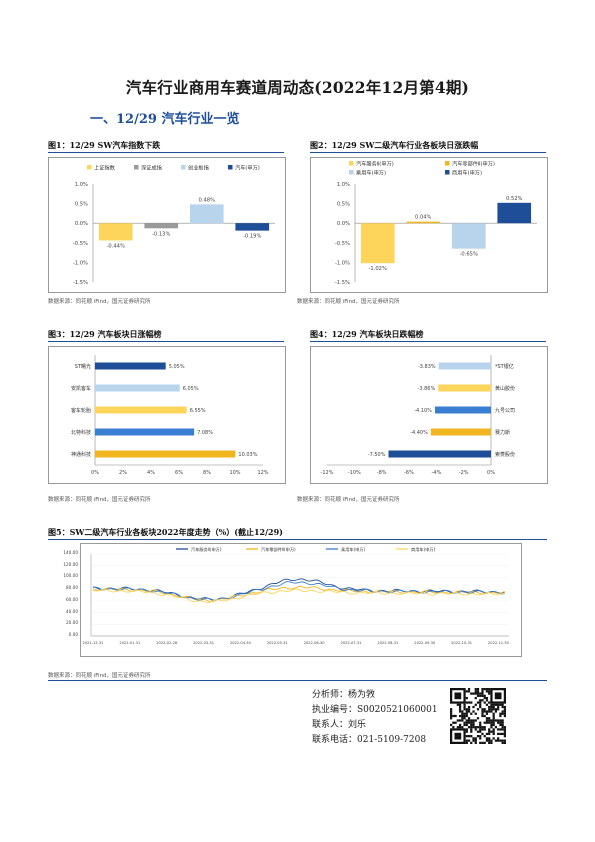 Image resolution: width=595 pixels, height=842 pixels. What do you see at coordinates (81, 185) in the screenshot?
I see `fig1-ytick-label: 1.0%` at bounding box center [81, 185].